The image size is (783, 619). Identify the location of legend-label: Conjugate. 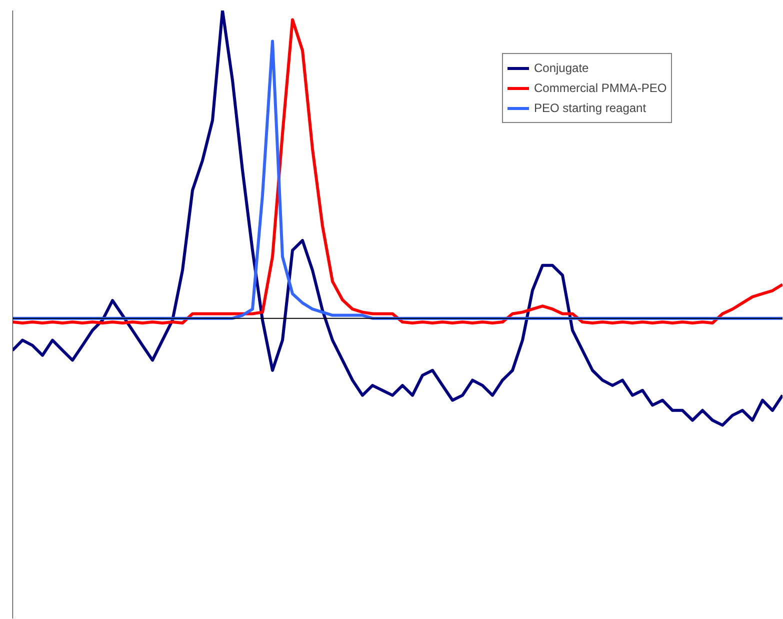
(561, 68).